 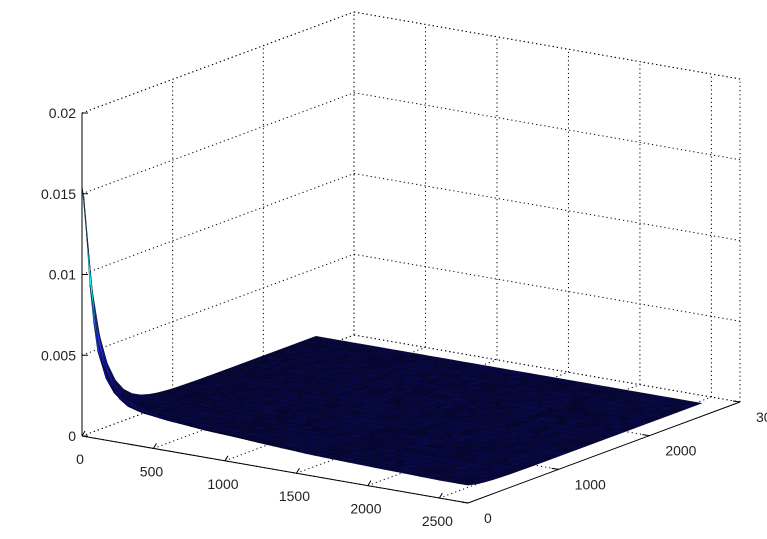 I want to click on y-tick-label: 1000, so click(x=590, y=484).